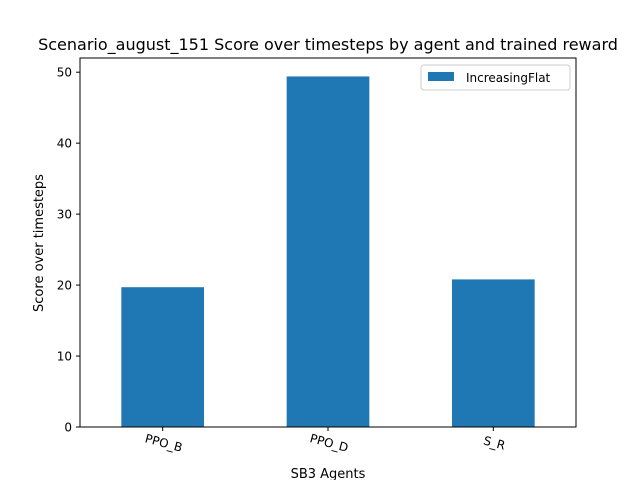 The width and height of the screenshot is (640, 484). I want to click on legend: IncreasingFlat, so click(495, 77).